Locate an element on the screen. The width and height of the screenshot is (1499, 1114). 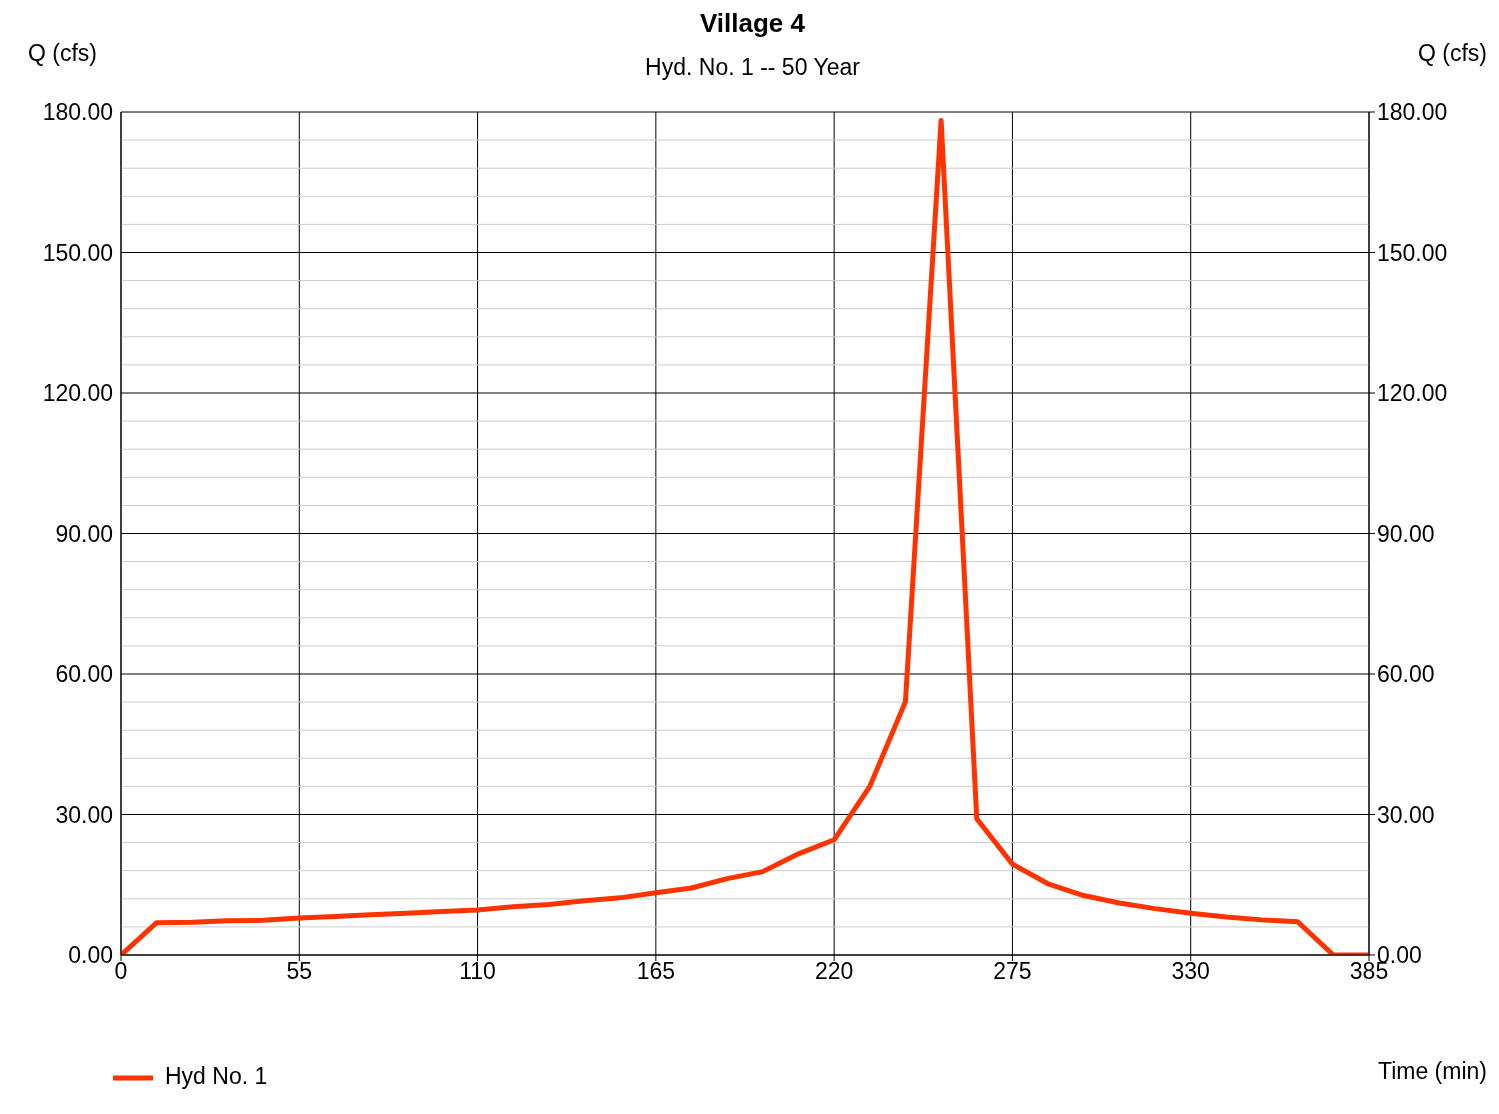
y-tick-label: 180.00 is located at coordinates (77, 112).